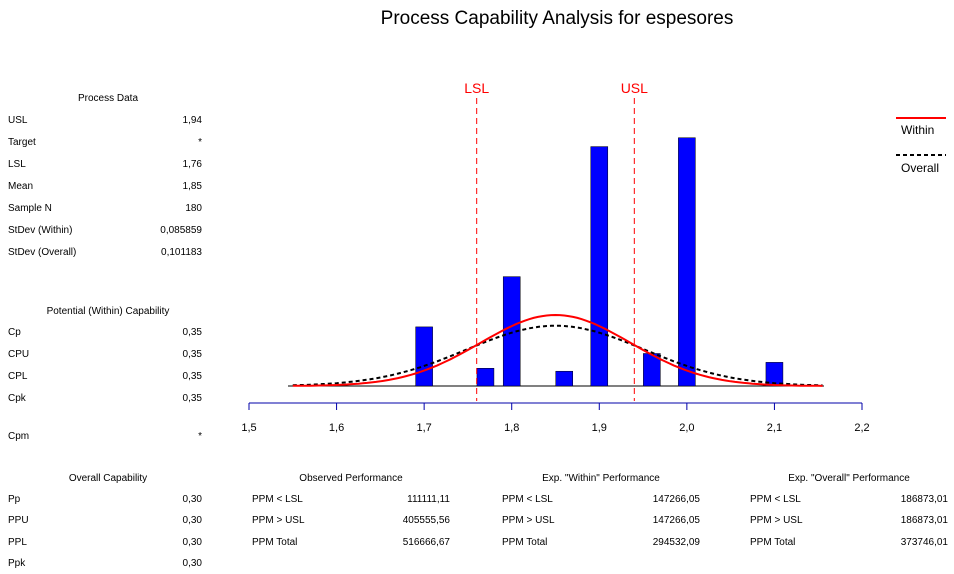  I want to click on overall-capability-label: PPU, so click(18, 520).